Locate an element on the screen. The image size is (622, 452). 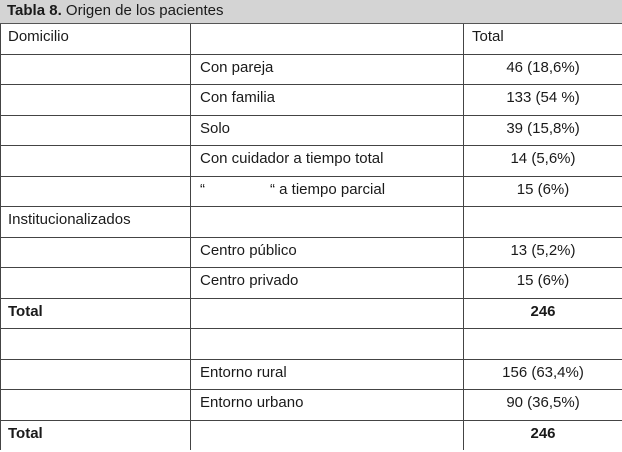
header-total: Total is located at coordinates (542, 39).